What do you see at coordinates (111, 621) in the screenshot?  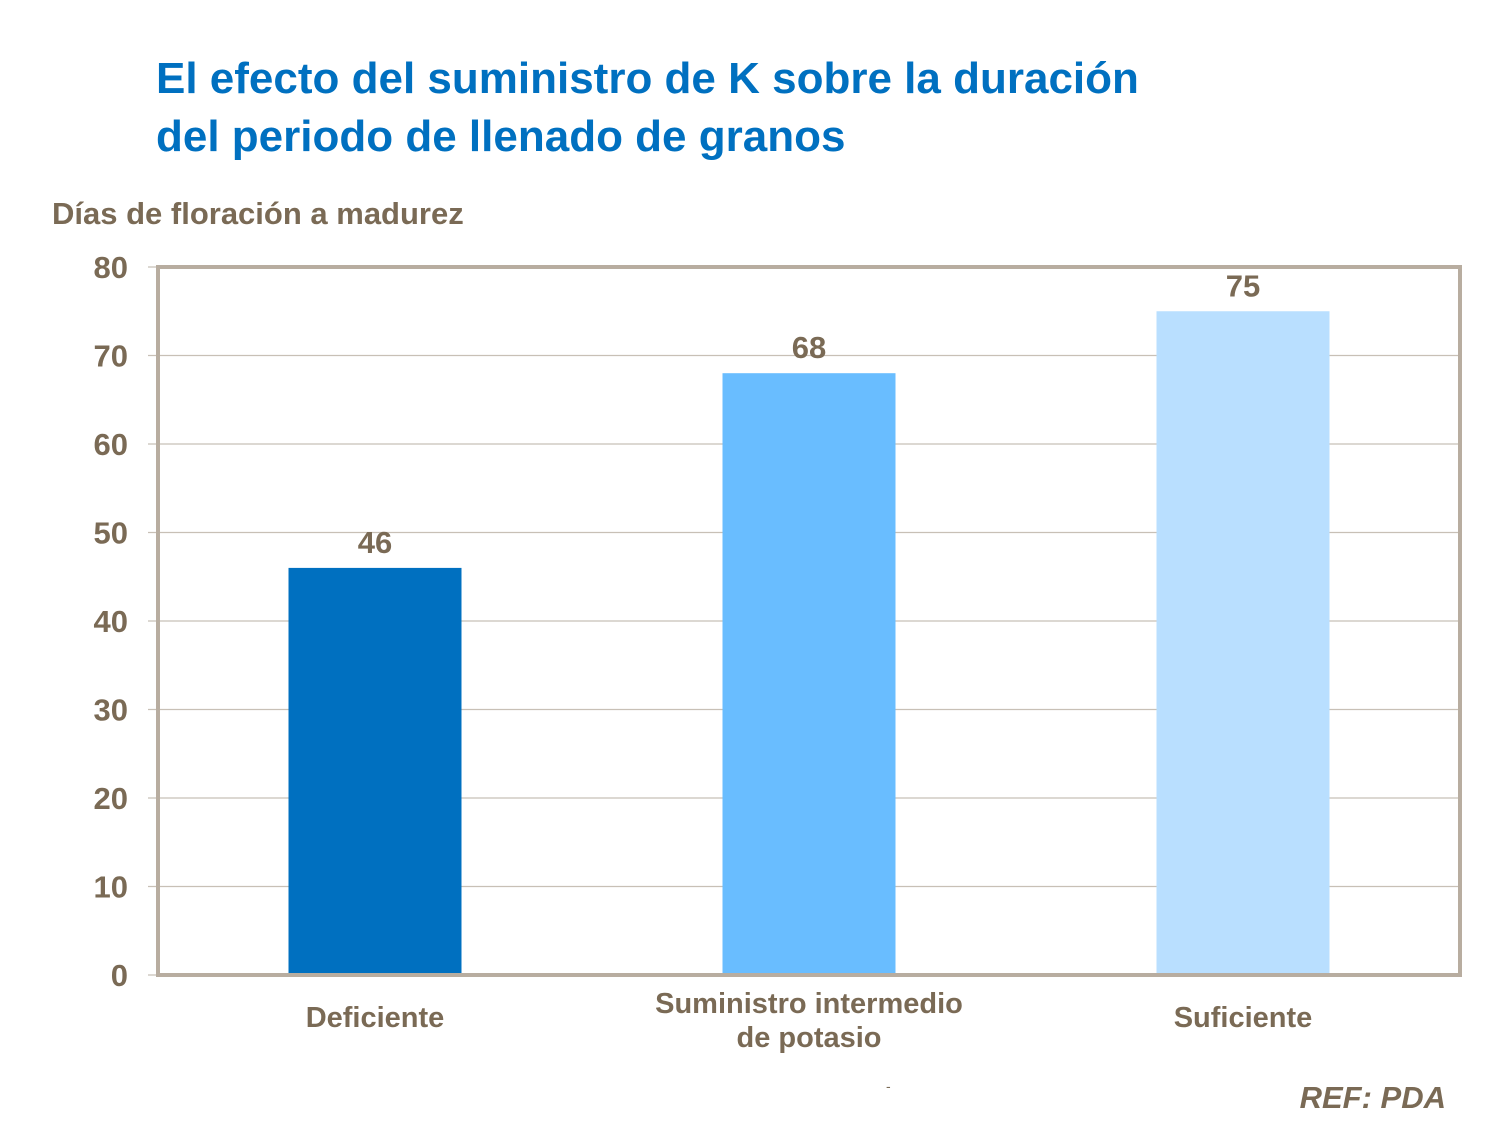 I see `y-tick-label: 40` at bounding box center [111, 621].